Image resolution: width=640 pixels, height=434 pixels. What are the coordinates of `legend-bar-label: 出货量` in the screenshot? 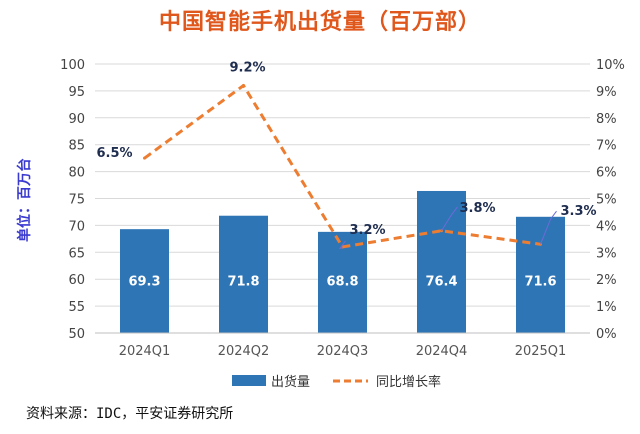 It's located at (290, 382).